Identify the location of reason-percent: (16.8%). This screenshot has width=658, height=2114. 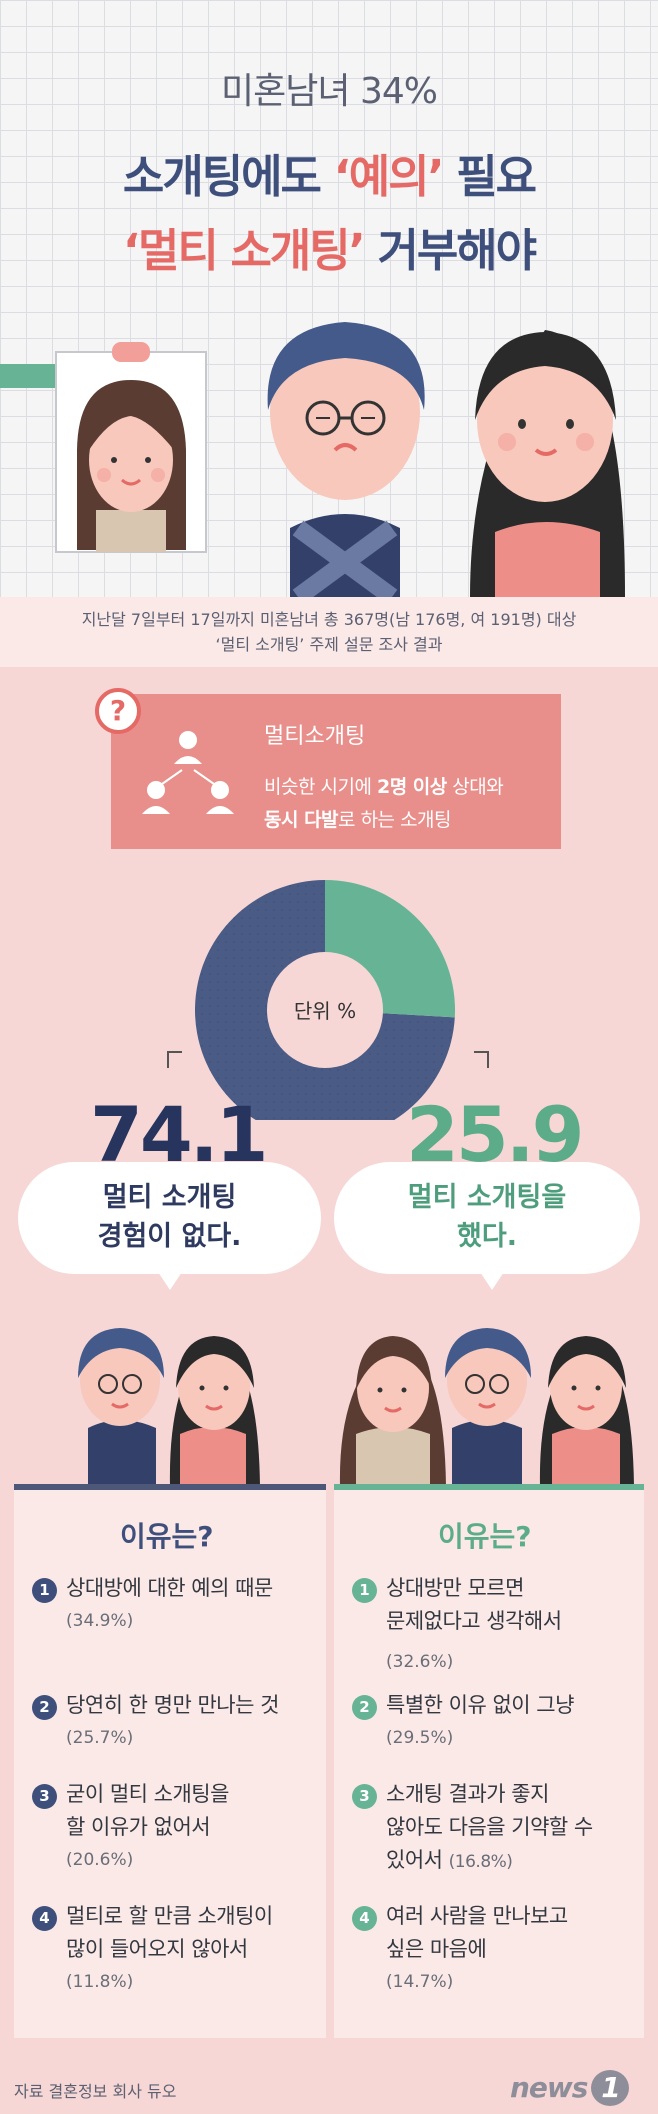
(480, 1862).